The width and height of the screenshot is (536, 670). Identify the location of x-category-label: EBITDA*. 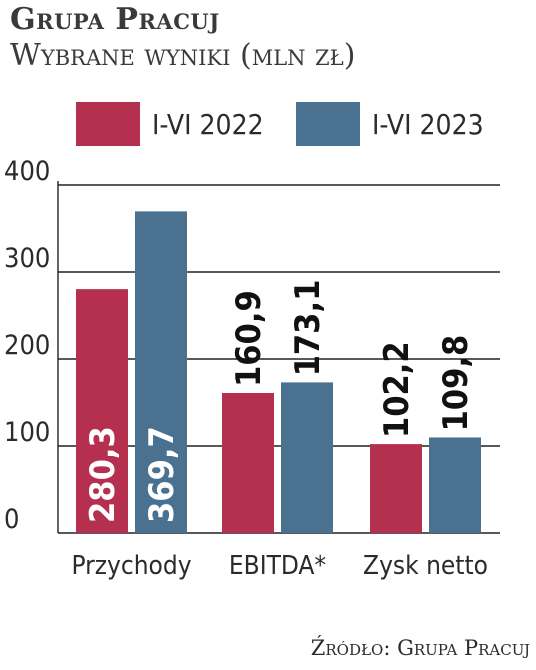
(277, 566).